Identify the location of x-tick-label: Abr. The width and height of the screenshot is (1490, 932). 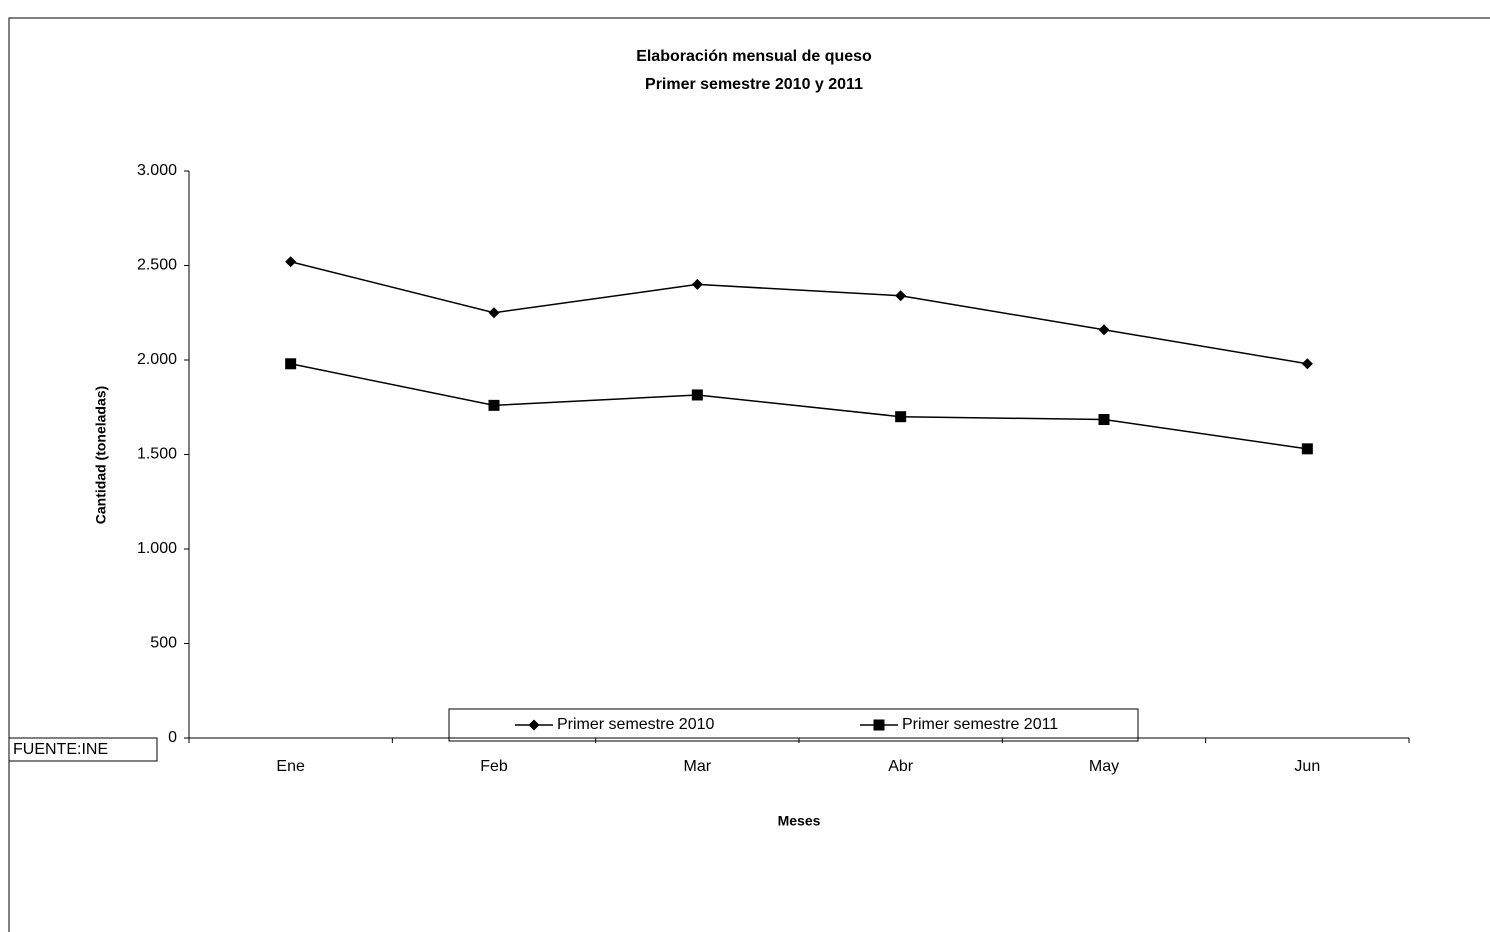
(901, 766).